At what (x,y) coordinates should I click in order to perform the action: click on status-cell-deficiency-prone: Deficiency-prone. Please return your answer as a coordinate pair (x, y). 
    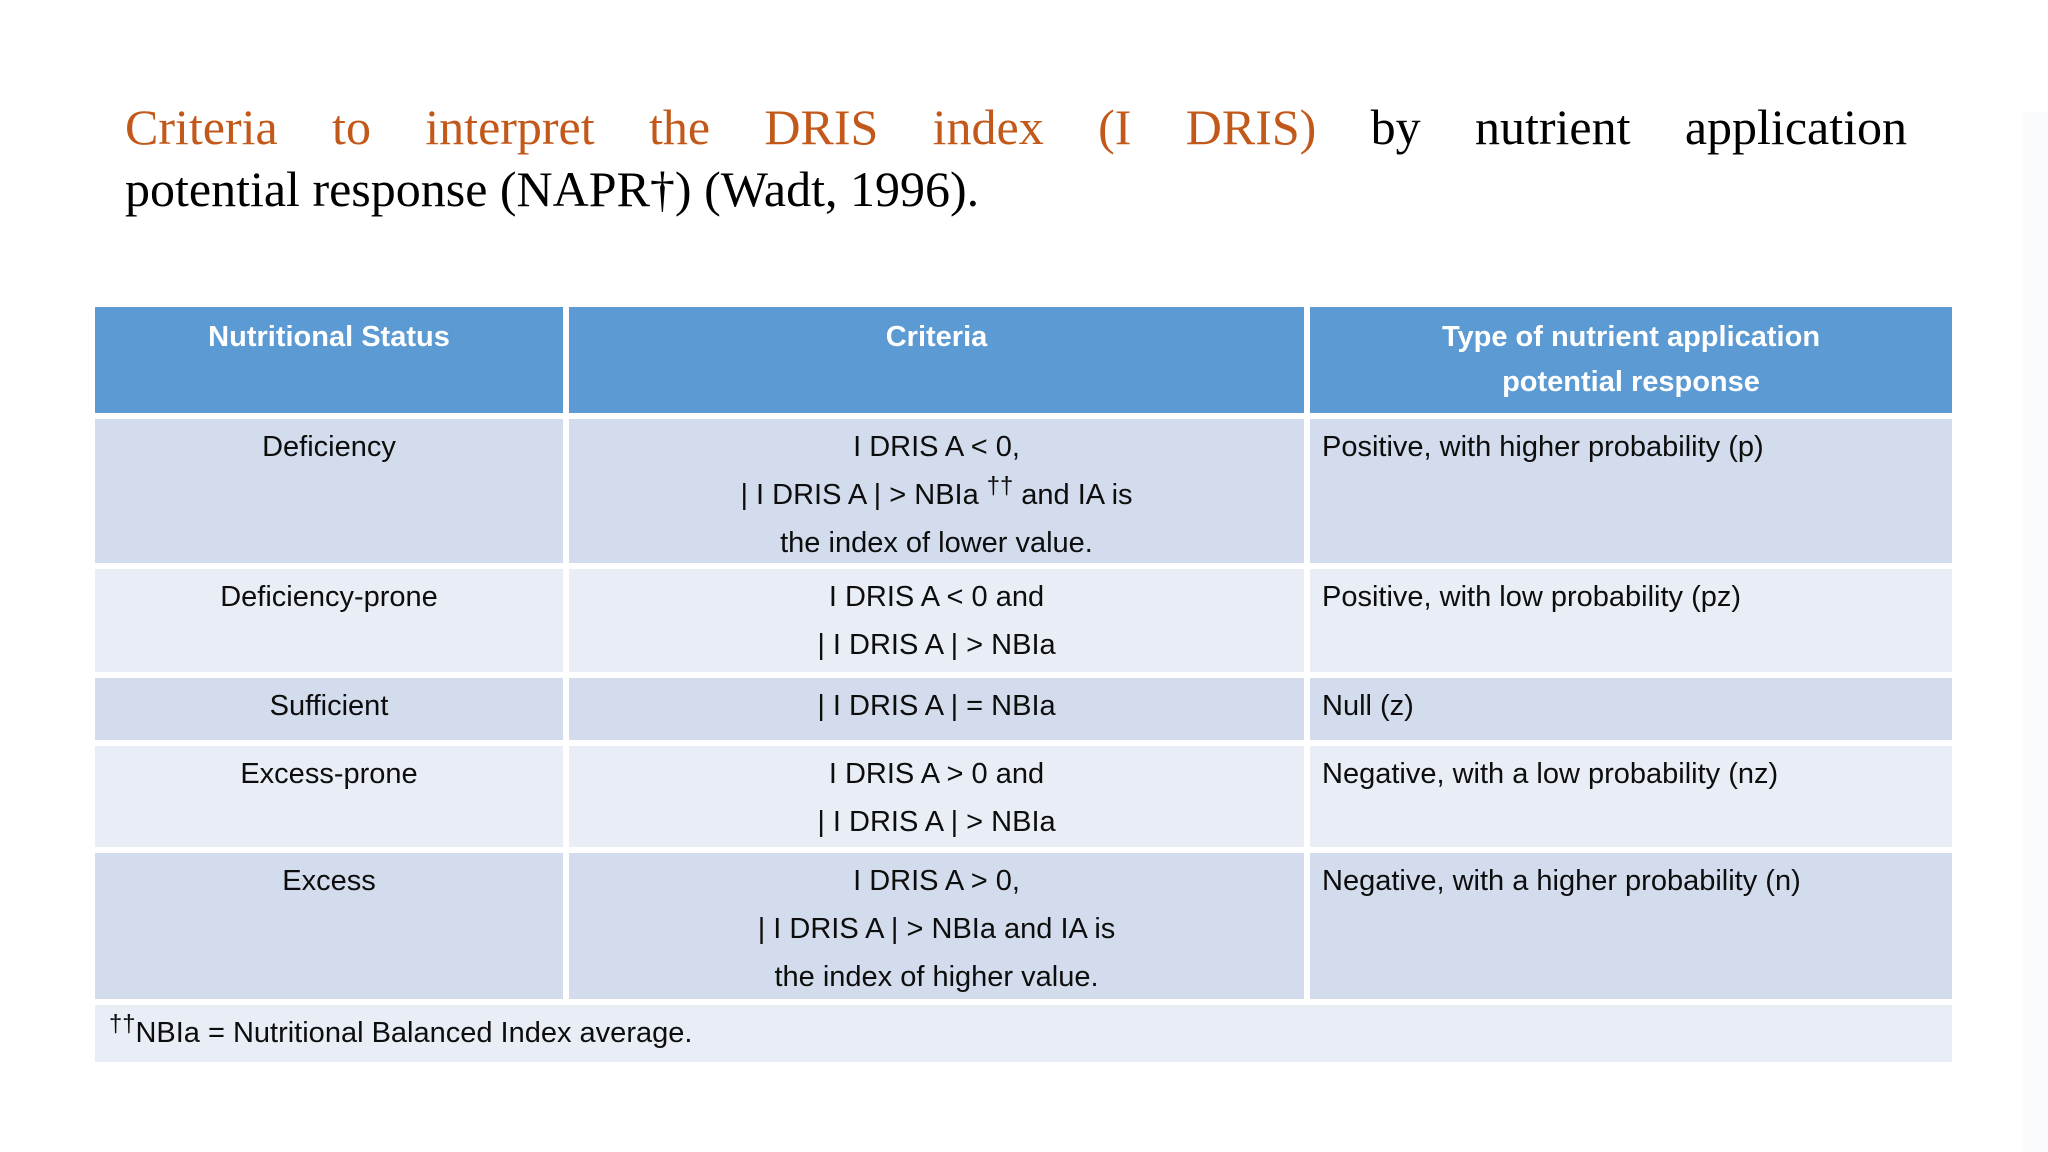
    Looking at the image, I should click on (329, 620).